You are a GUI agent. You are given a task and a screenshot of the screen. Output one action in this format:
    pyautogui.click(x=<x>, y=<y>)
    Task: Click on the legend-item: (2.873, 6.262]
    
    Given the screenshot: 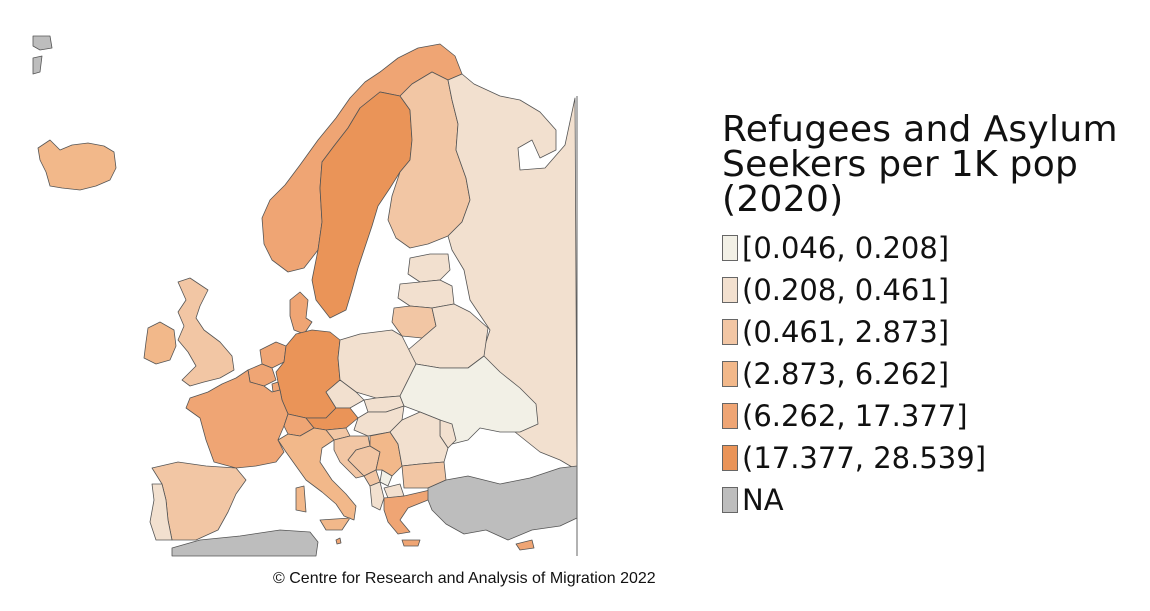 What is the action you would take?
    pyautogui.click(x=932, y=374)
    